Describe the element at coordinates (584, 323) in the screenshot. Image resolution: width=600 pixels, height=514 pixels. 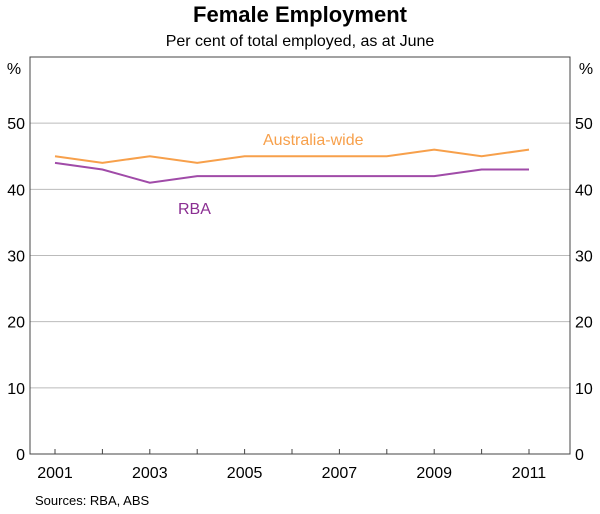
I see `y-tick-label-right: 20` at that location.